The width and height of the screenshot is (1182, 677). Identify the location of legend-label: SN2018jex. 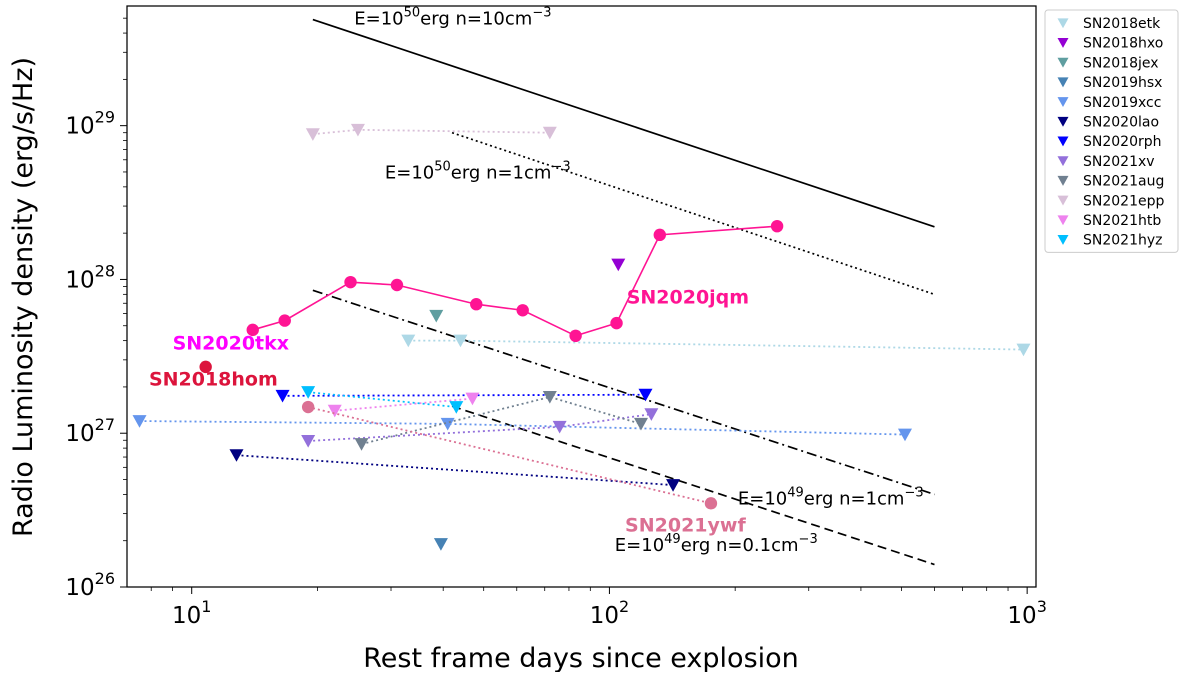
(1121, 63).